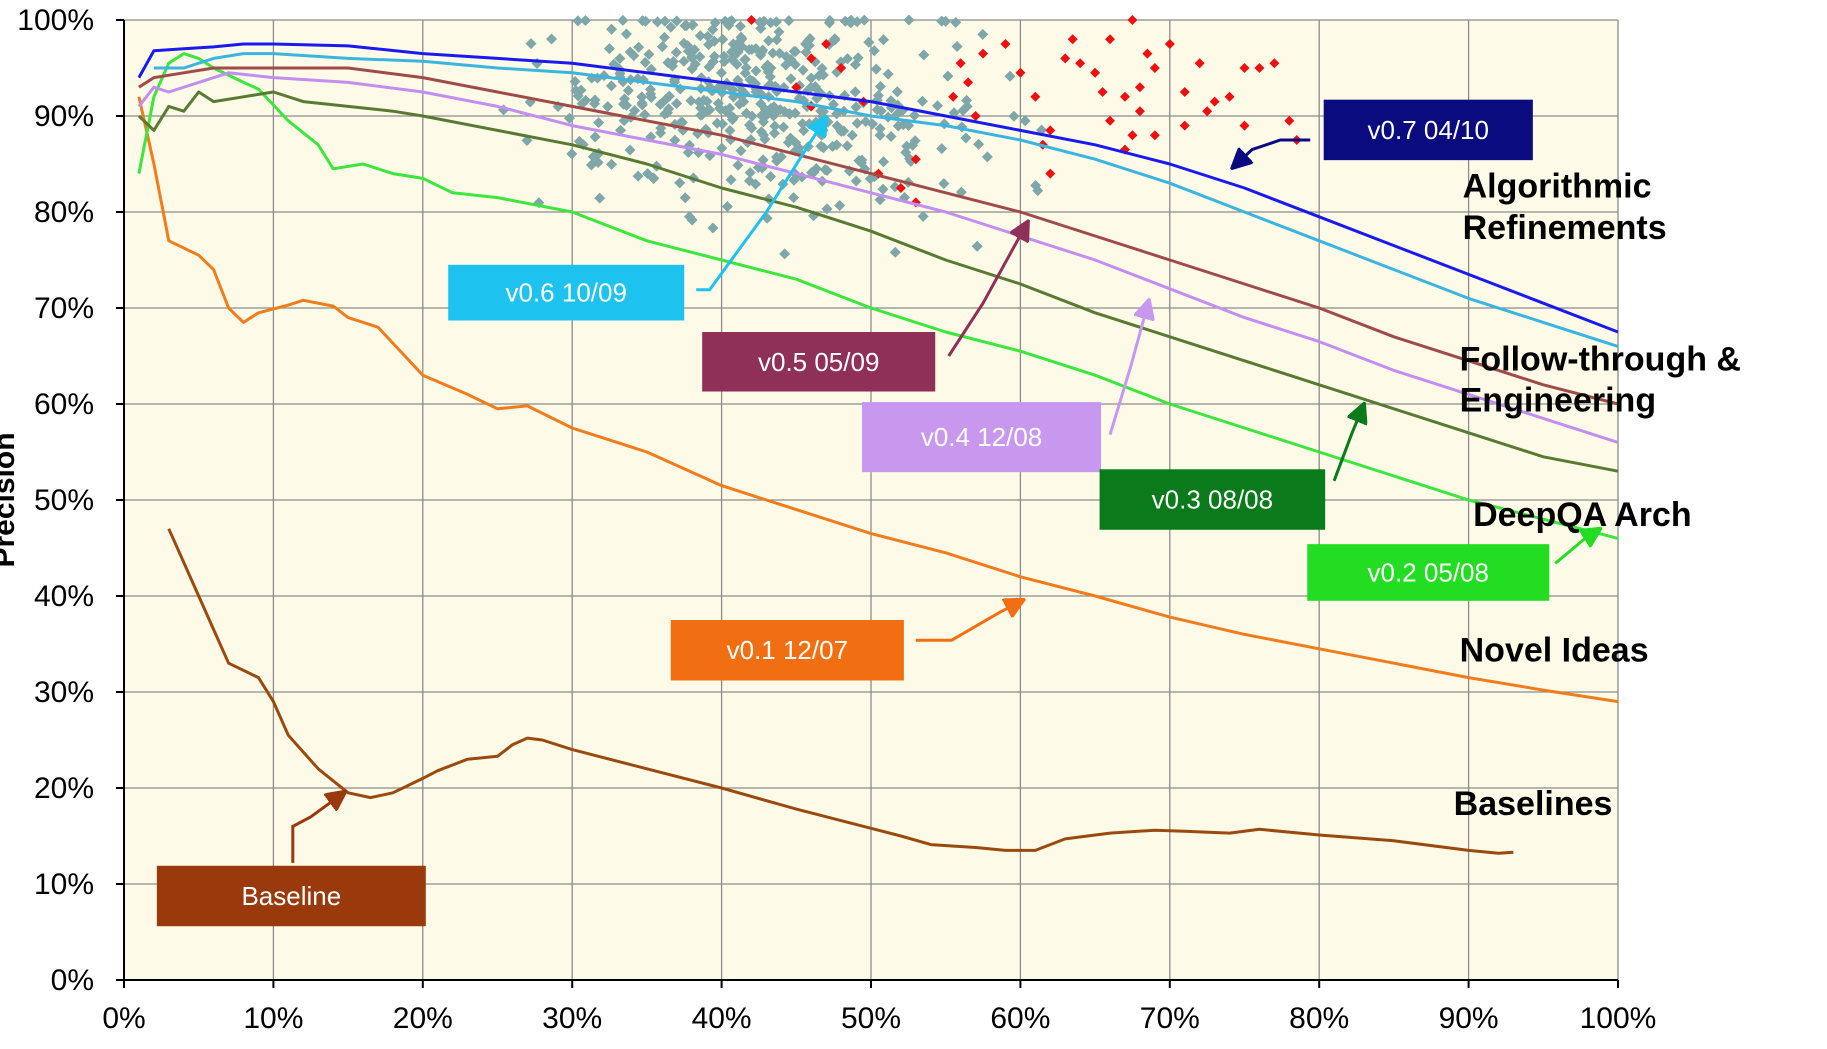 This screenshot has height=1049, width=1827. What do you see at coordinates (1558, 401) in the screenshot?
I see `stage-label: Engineering` at bounding box center [1558, 401].